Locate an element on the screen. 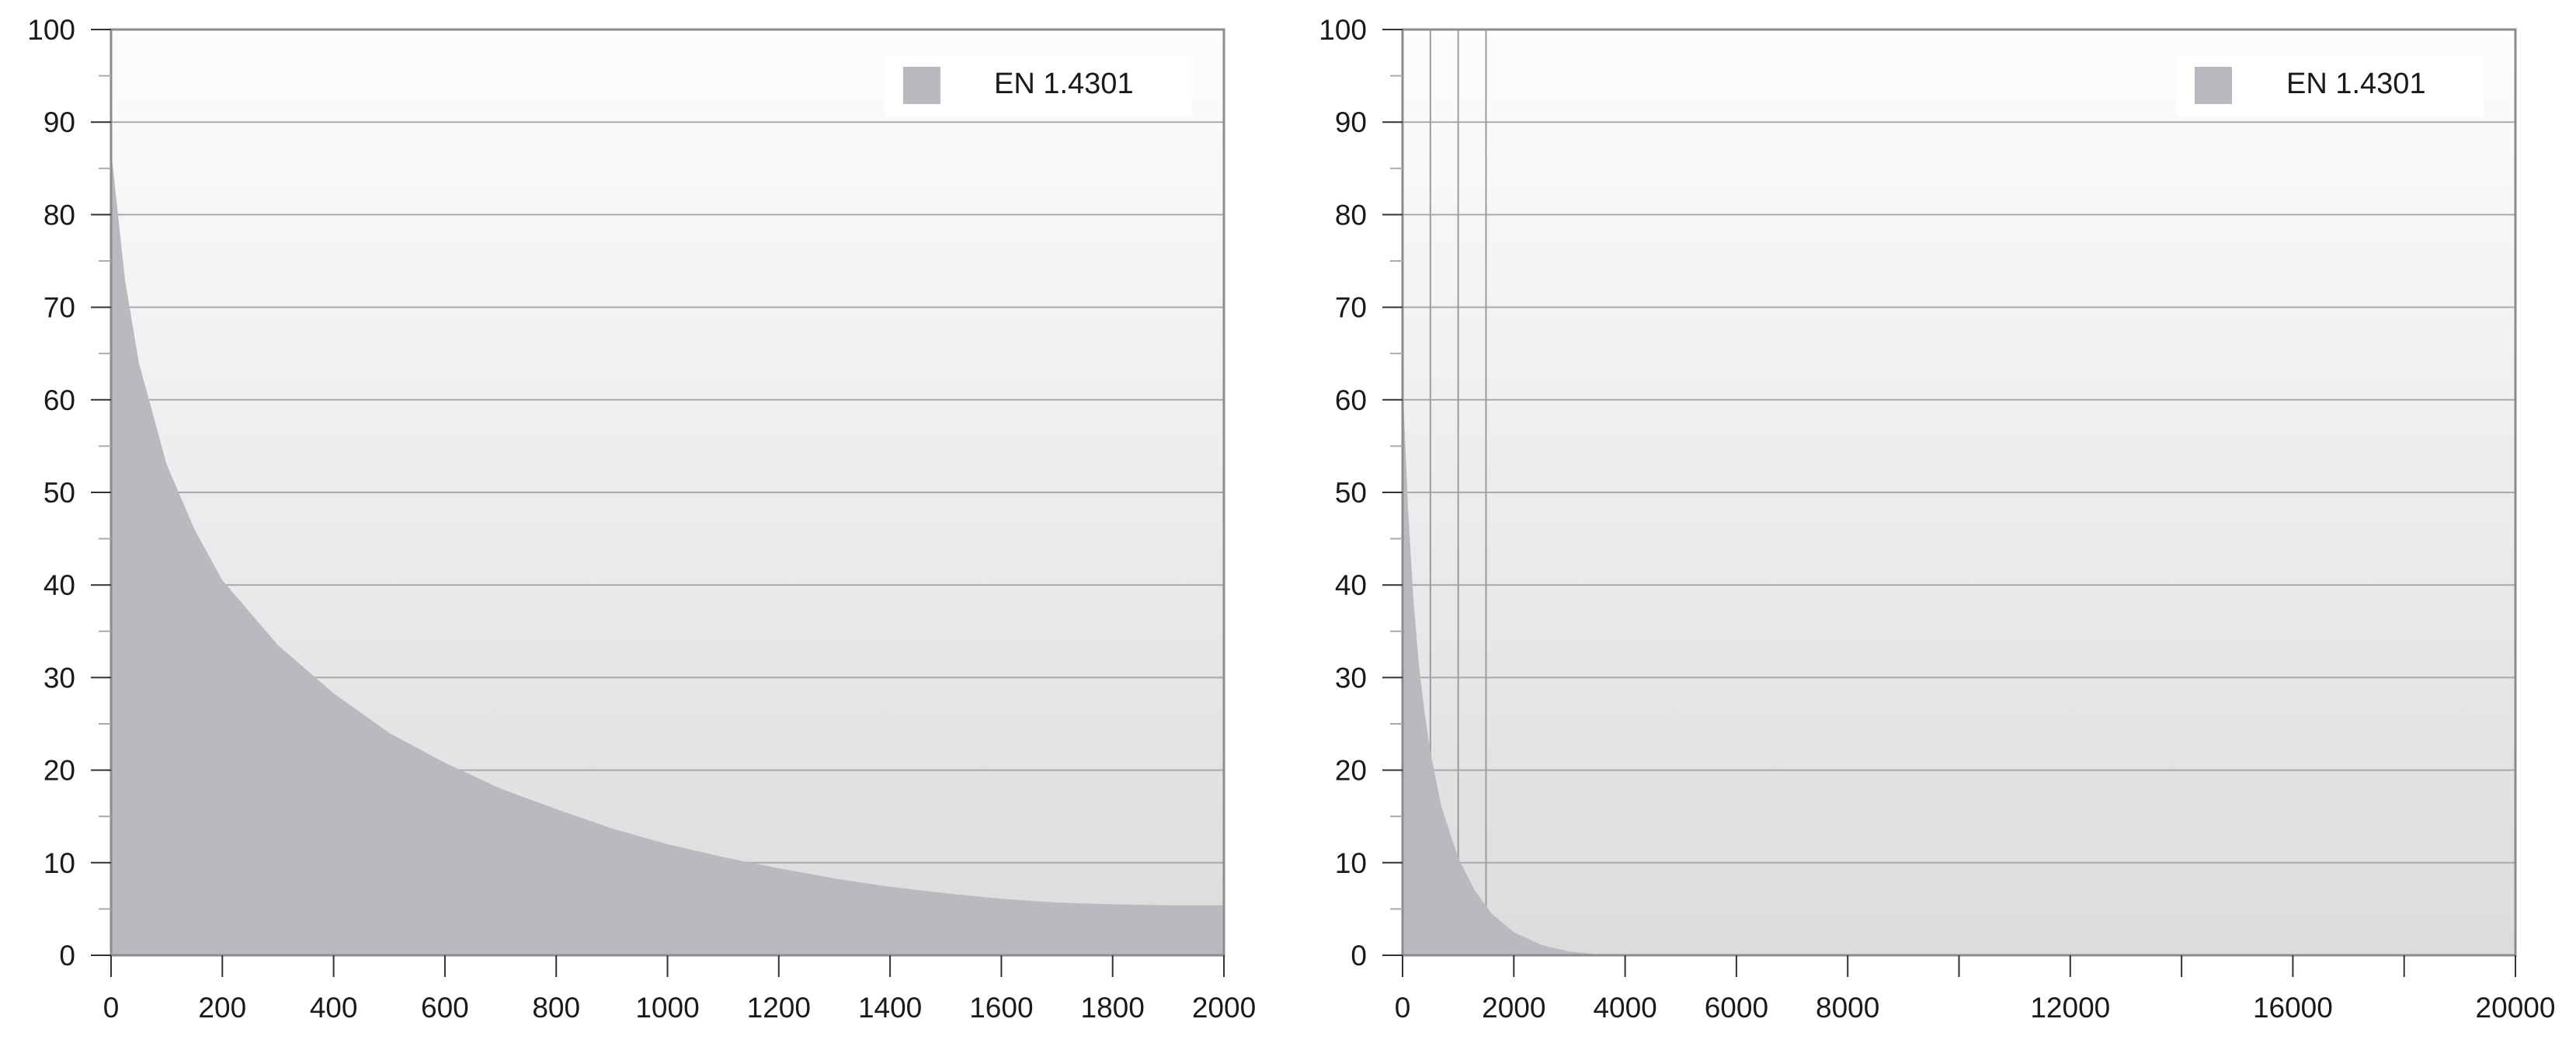 Image resolution: width=2576 pixels, height=1064 pixels. x-tick-label: 6000 is located at coordinates (1736, 1008).